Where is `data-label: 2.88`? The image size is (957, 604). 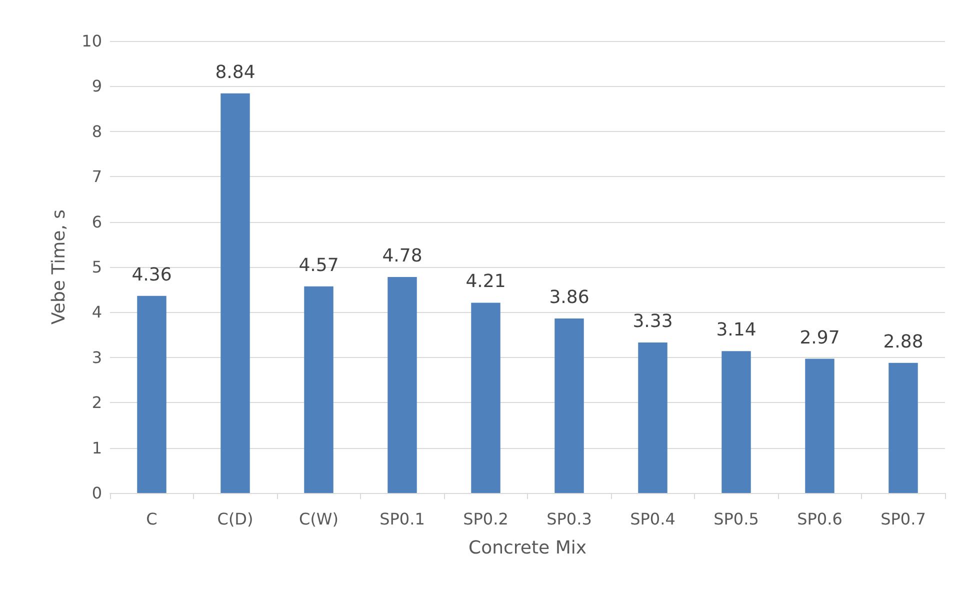
data-label: 2.88 is located at coordinates (903, 341).